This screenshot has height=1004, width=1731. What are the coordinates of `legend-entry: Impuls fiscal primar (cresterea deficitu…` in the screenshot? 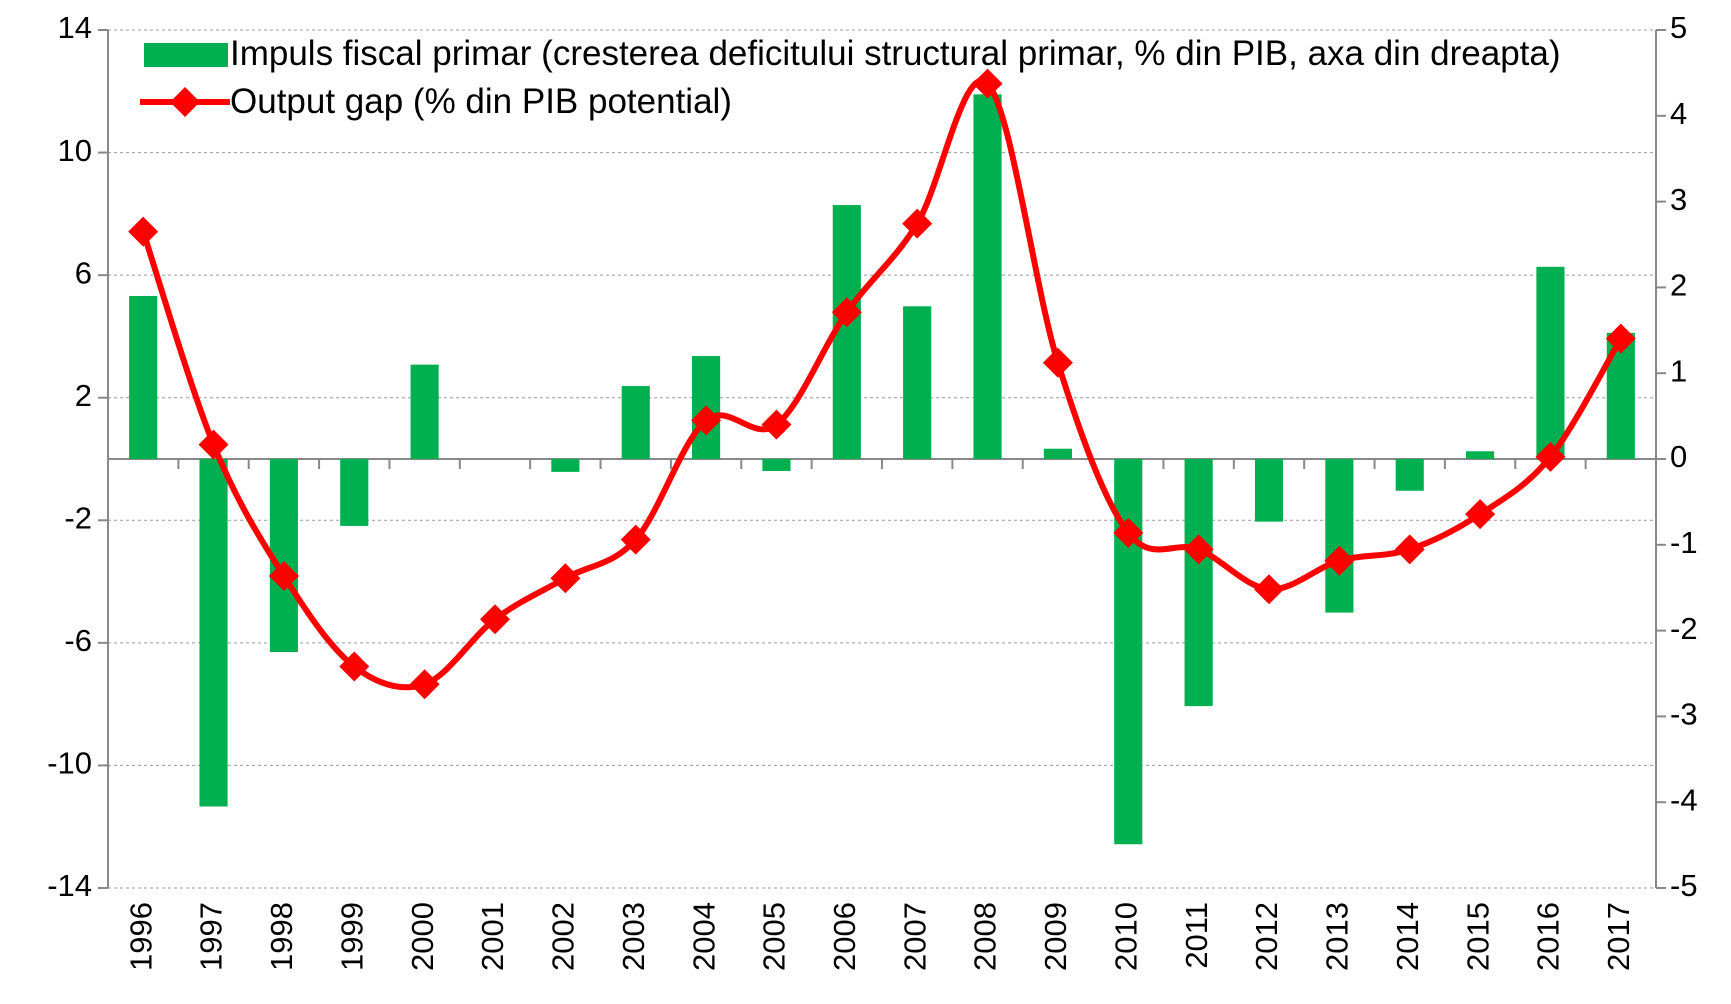 It's located at (870, 54).